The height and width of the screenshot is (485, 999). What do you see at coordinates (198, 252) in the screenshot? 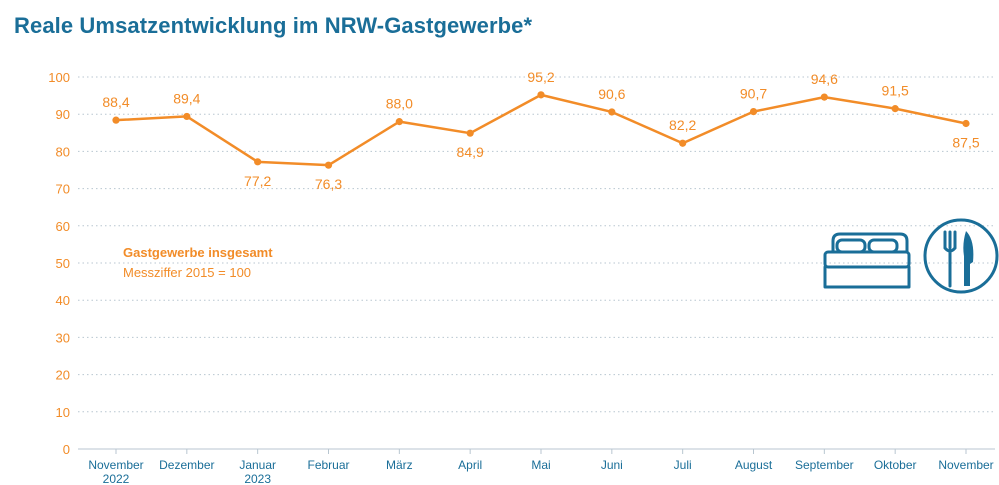
I see `legend-series-title: Gastgewerbe insgesamt` at bounding box center [198, 252].